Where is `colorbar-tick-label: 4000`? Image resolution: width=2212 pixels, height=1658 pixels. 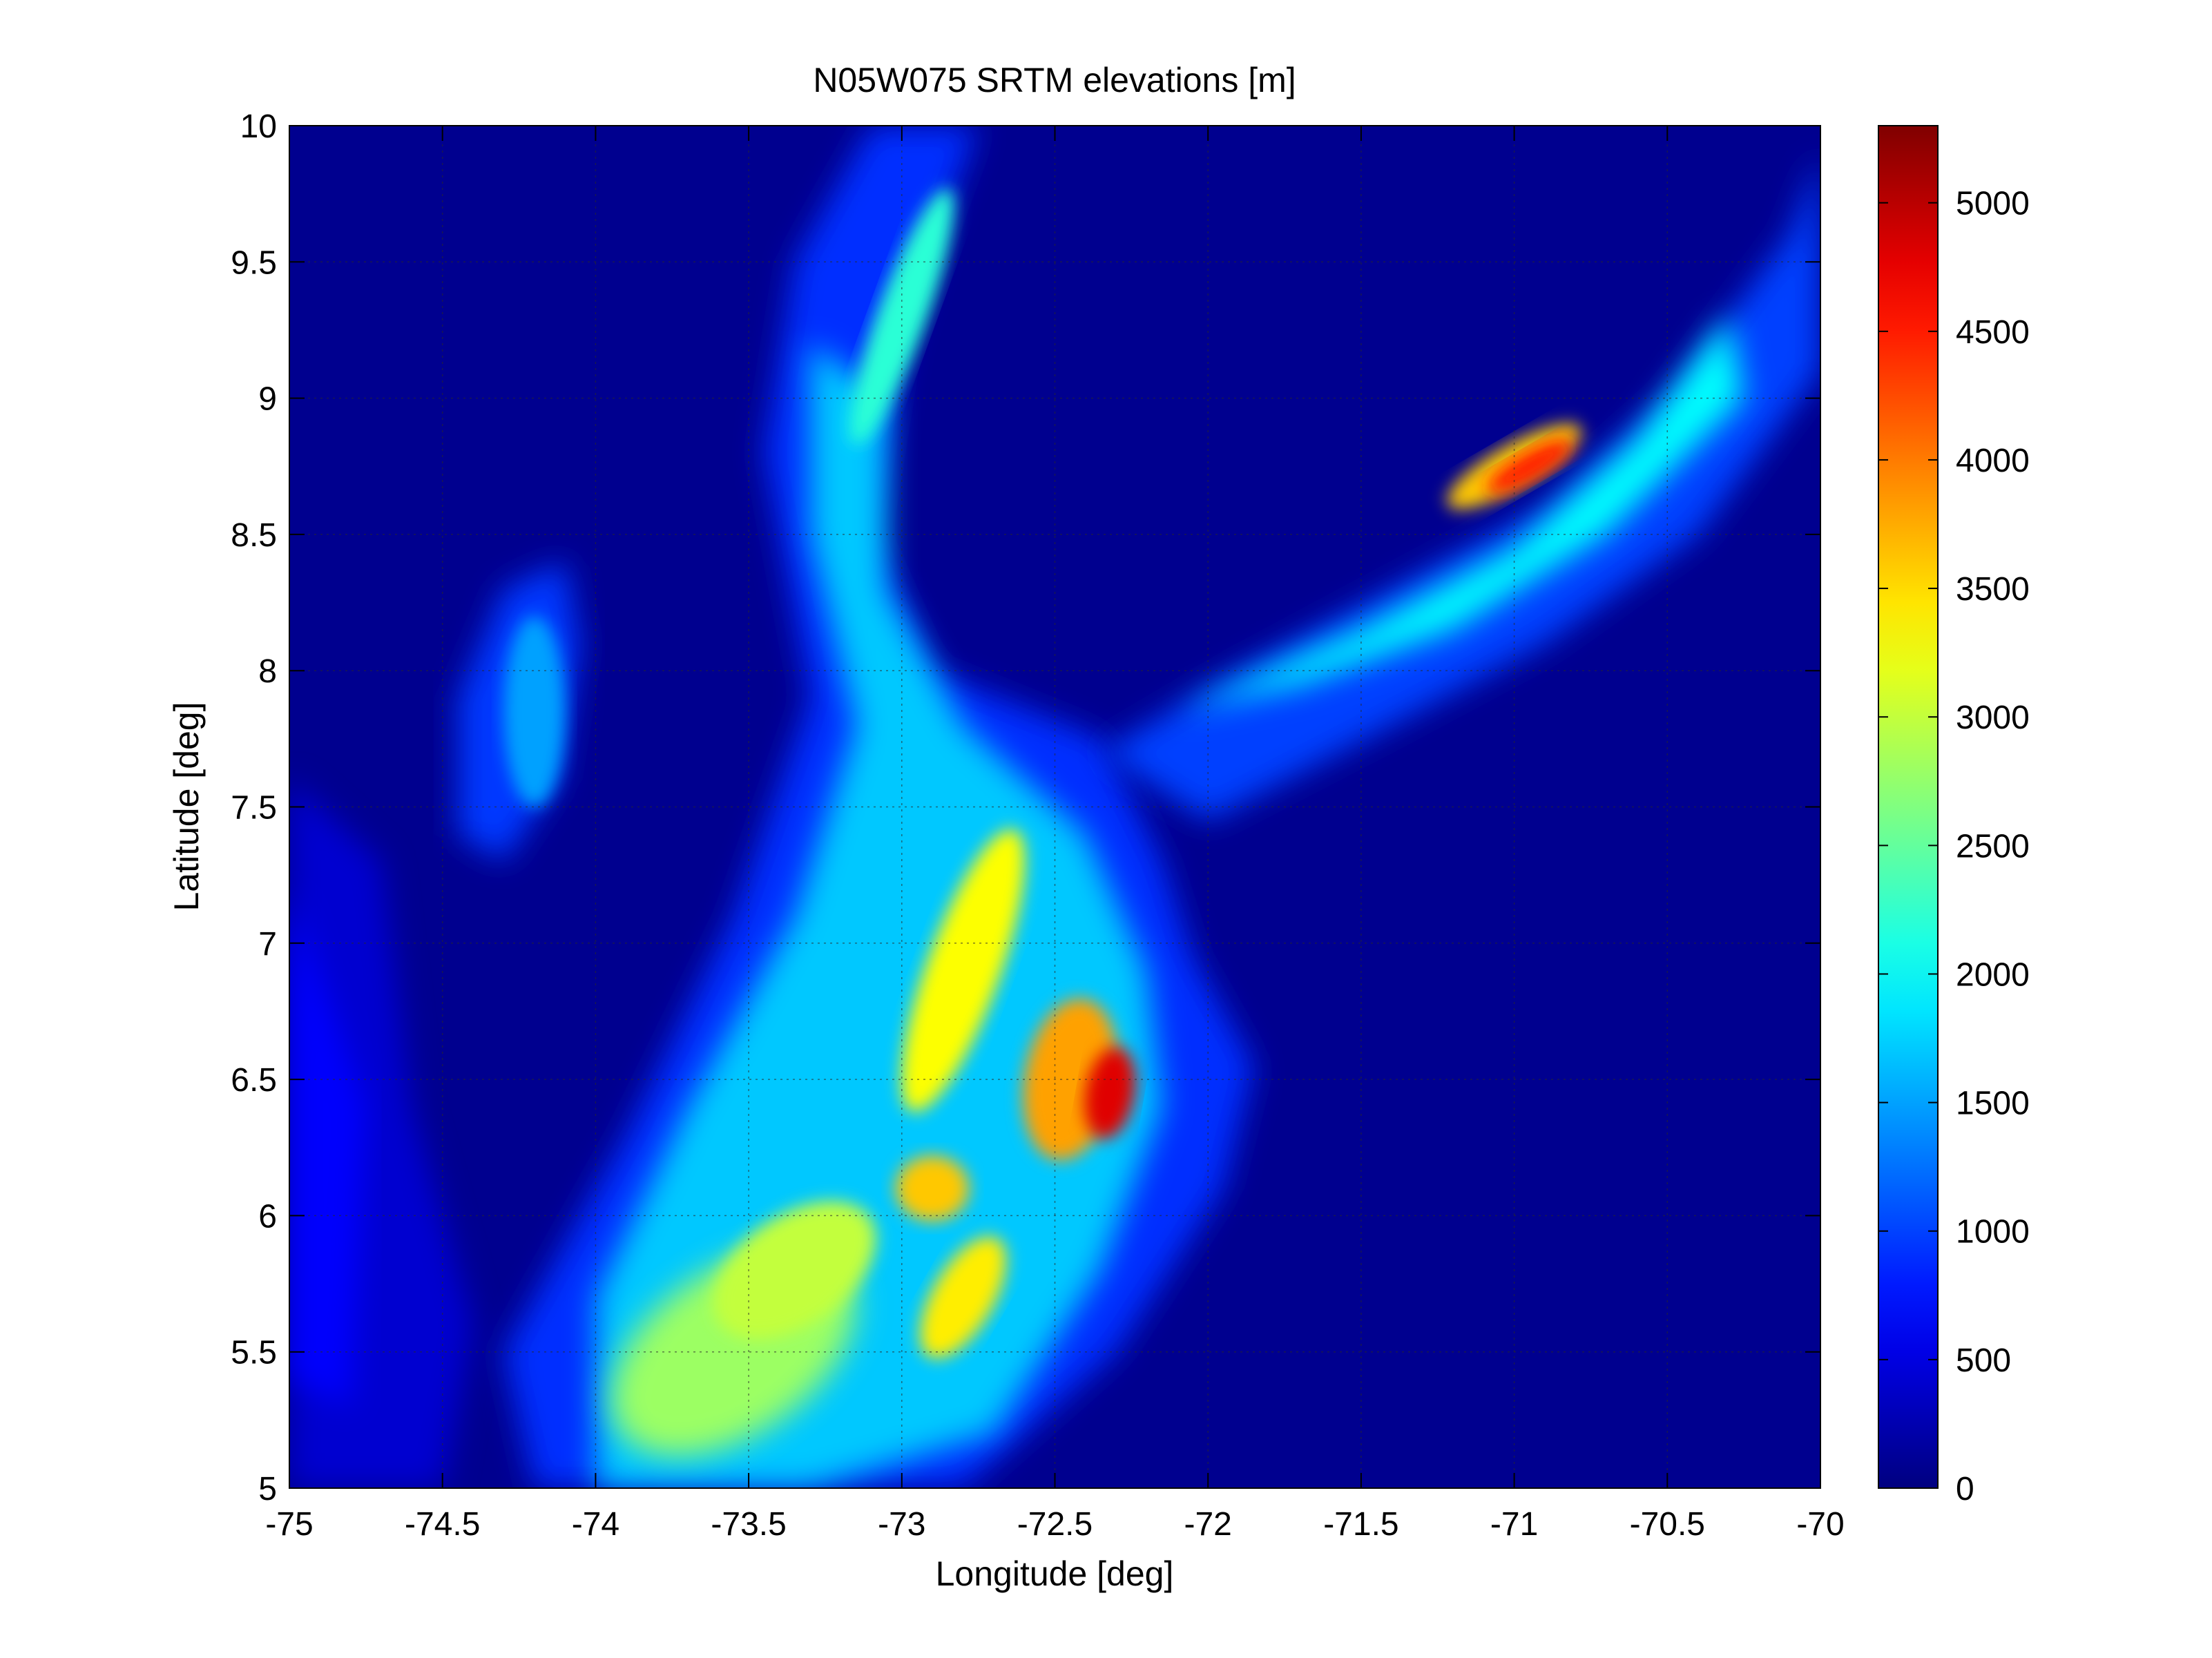 colorbar-tick-label: 4000 is located at coordinates (1993, 461).